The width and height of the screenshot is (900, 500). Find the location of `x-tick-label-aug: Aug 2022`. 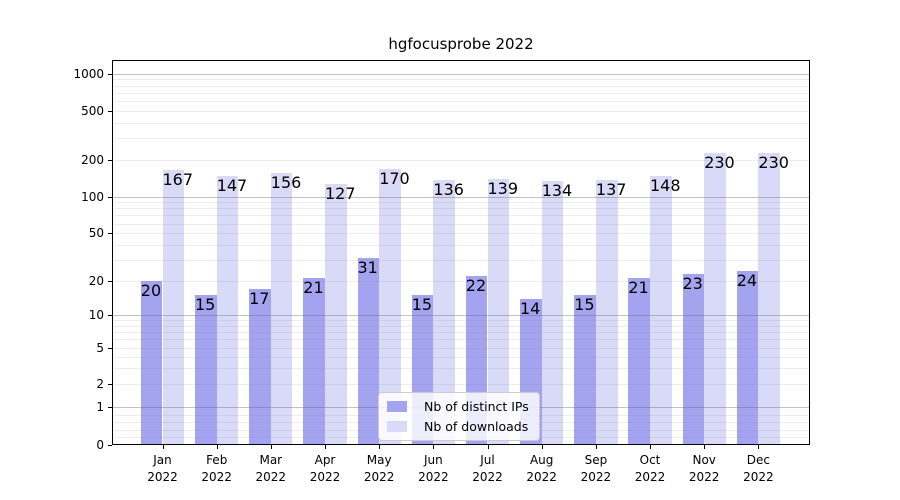

x-tick-label-aug: Aug 2022 is located at coordinates (542, 468).